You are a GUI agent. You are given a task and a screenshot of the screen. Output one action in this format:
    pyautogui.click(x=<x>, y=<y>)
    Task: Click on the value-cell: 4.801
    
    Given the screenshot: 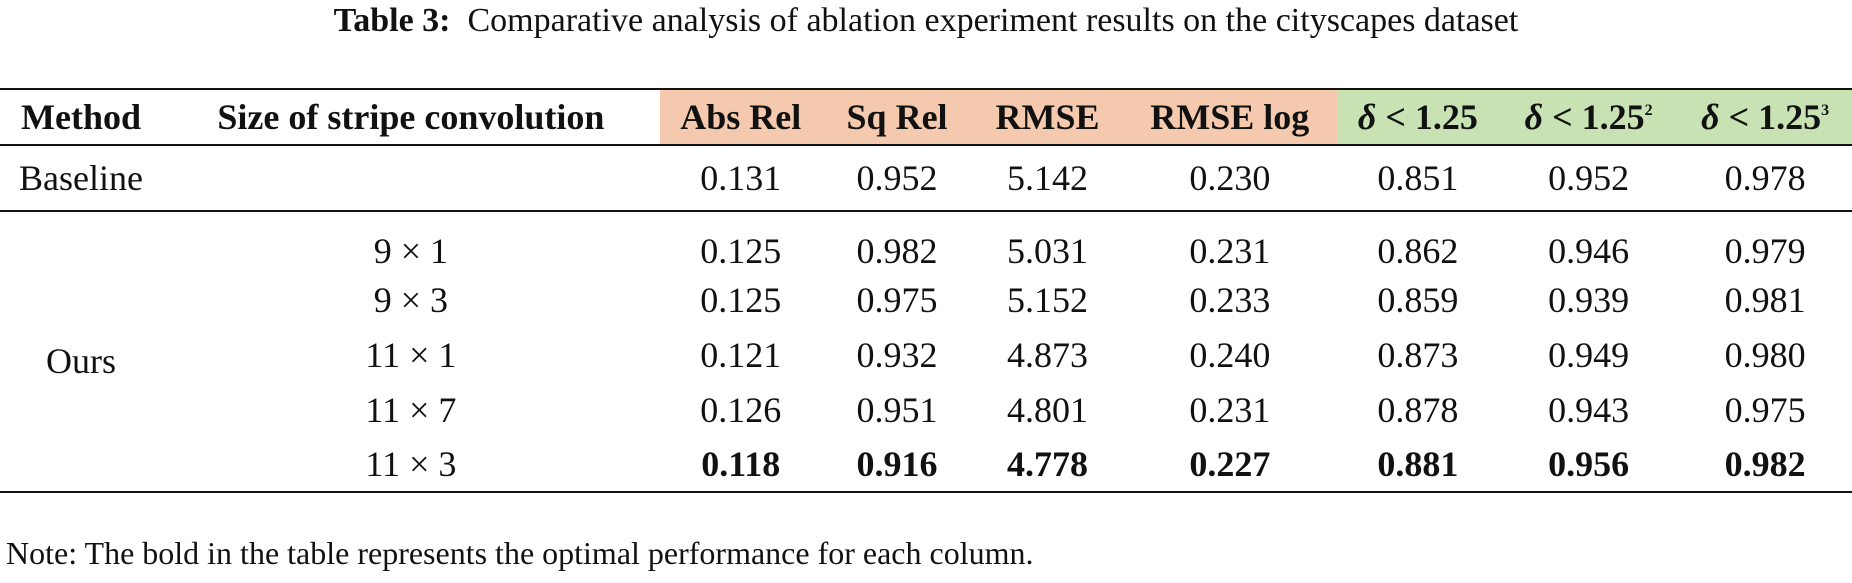 What is the action you would take?
    pyautogui.click(x=1048, y=409)
    